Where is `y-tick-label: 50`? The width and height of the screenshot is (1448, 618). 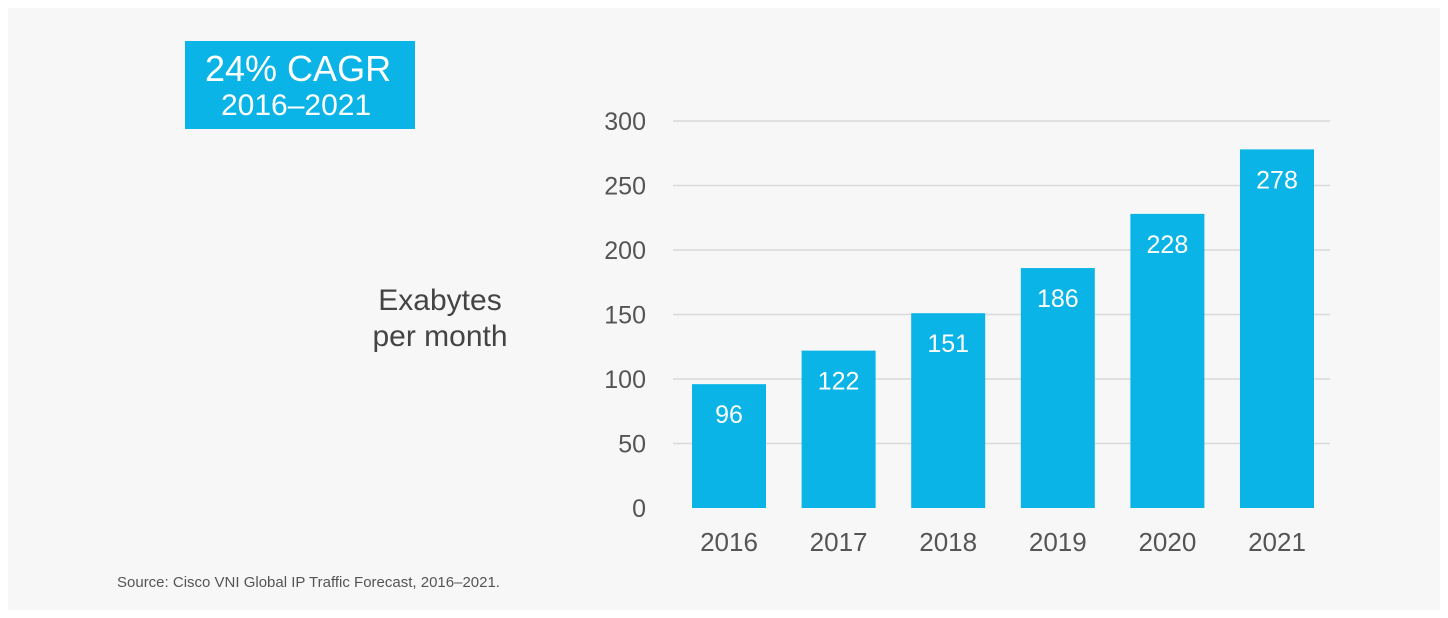
y-tick-label: 50 is located at coordinates (632, 445).